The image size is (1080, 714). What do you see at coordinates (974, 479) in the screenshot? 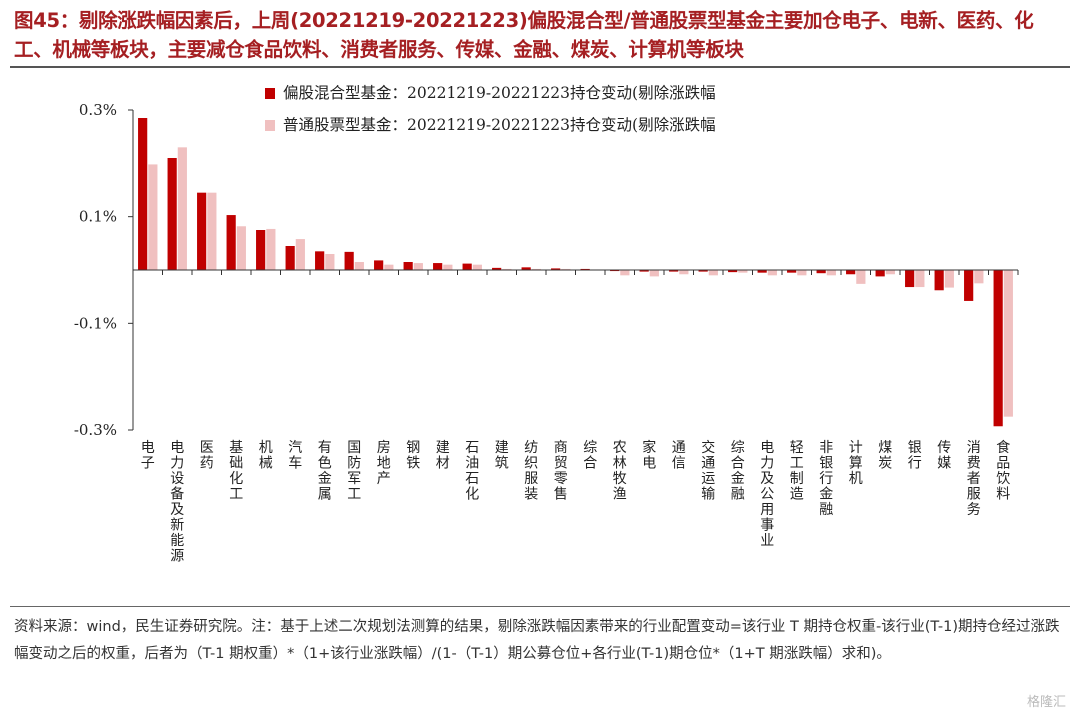
I see `x-tick-label: 消费者服务` at bounding box center [974, 479].